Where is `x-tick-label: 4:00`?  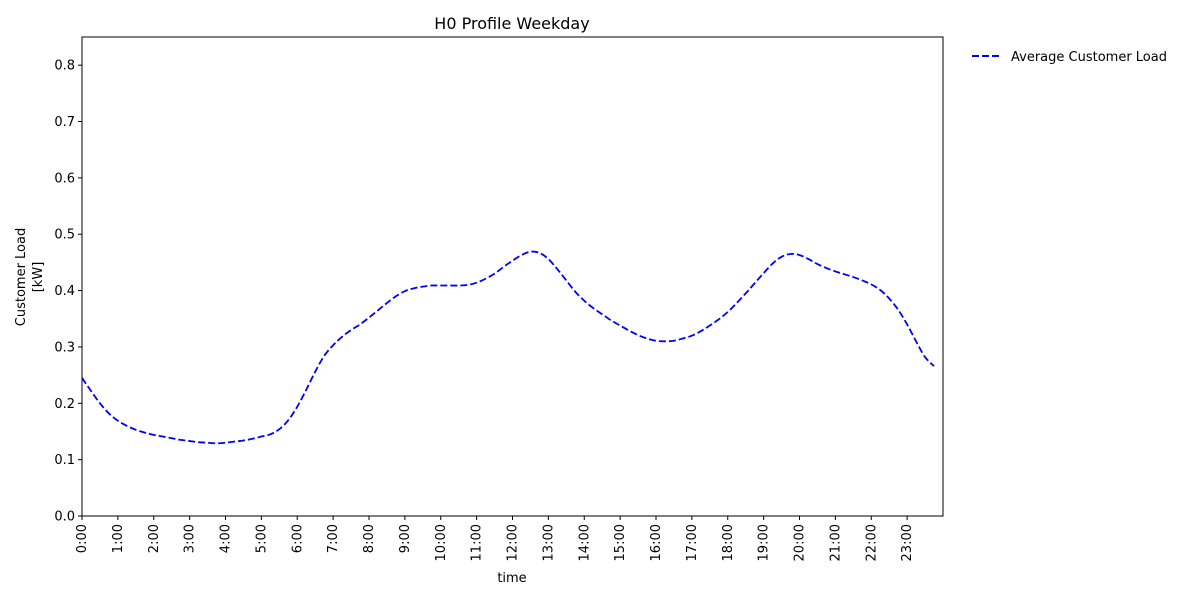 x-tick-label: 4:00 is located at coordinates (226, 538).